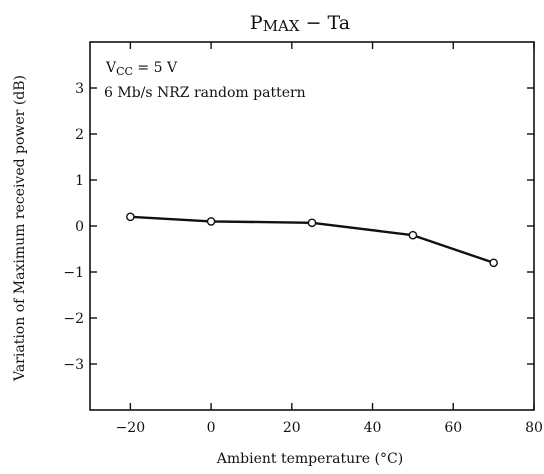 Image resolution: width=544 pixels, height=474 pixels. What do you see at coordinates (79, 227) in the screenshot?
I see `y-tick-label: 0` at bounding box center [79, 227].